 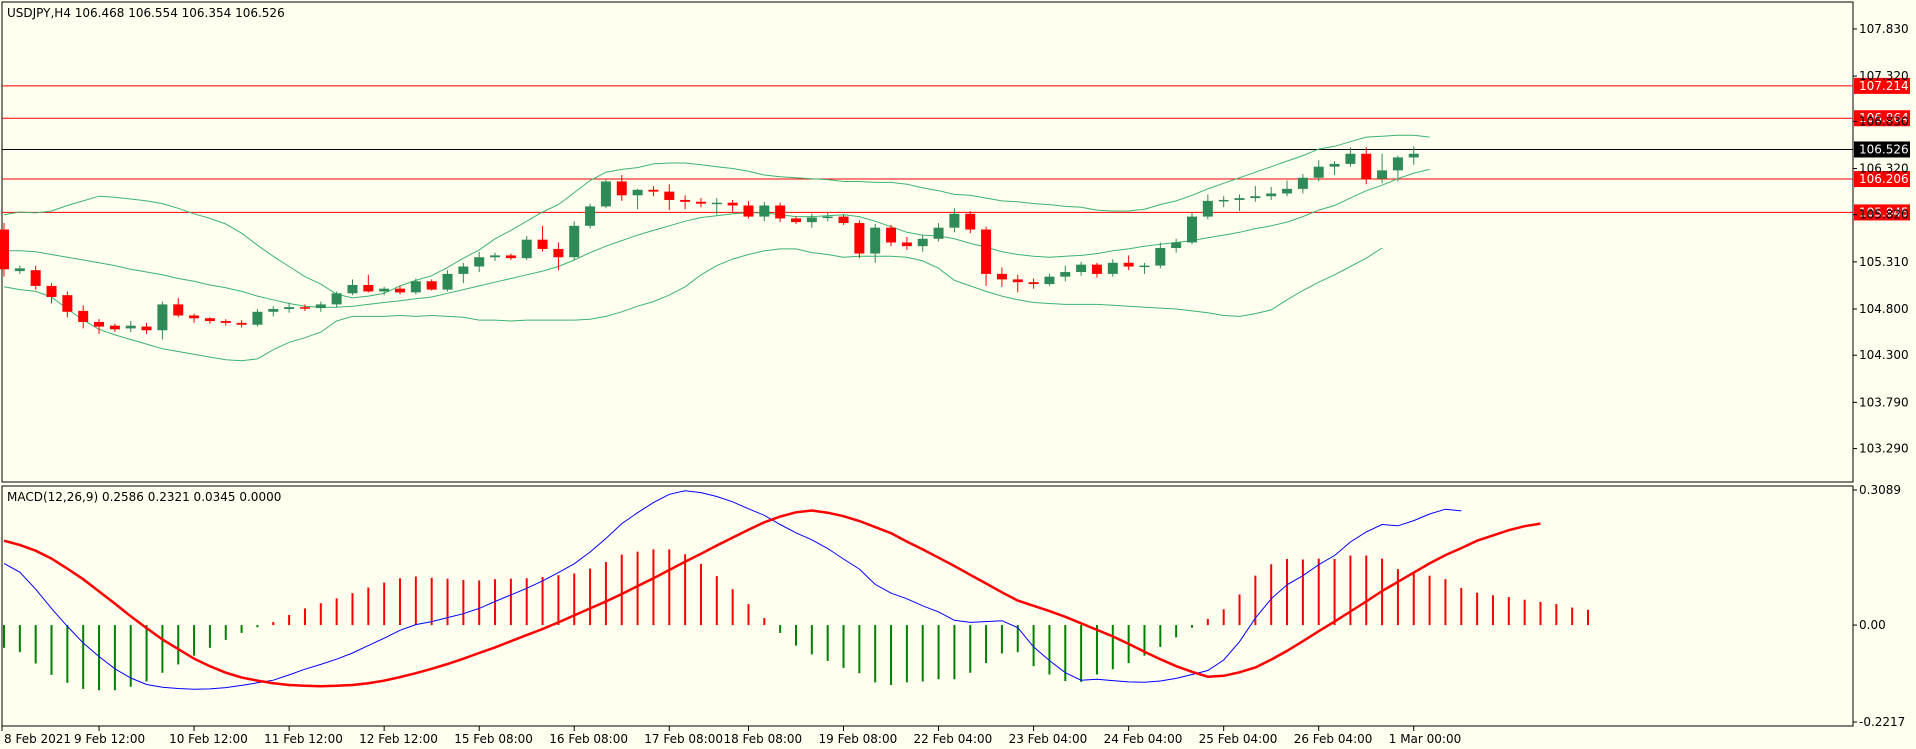 What do you see at coordinates (1884, 449) in the screenshot?
I see `price-tick-label: 103.290` at bounding box center [1884, 449].